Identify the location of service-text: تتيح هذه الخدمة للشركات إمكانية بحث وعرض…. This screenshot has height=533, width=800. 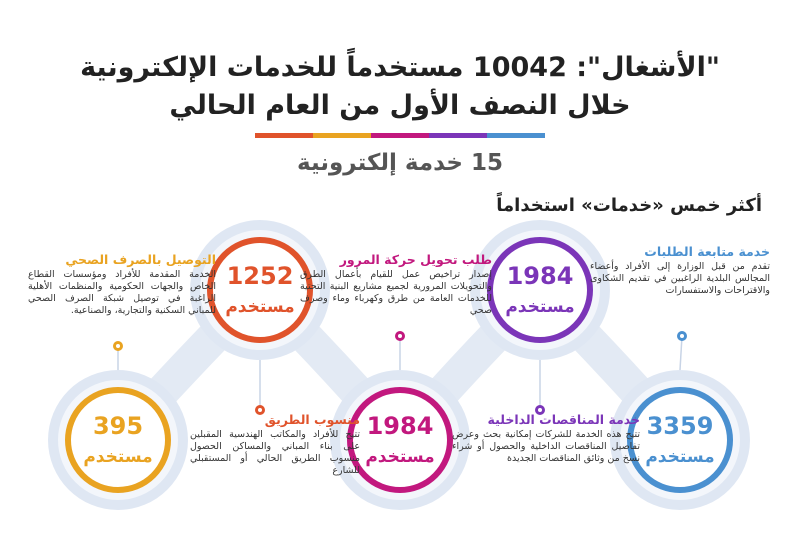
(546, 446).